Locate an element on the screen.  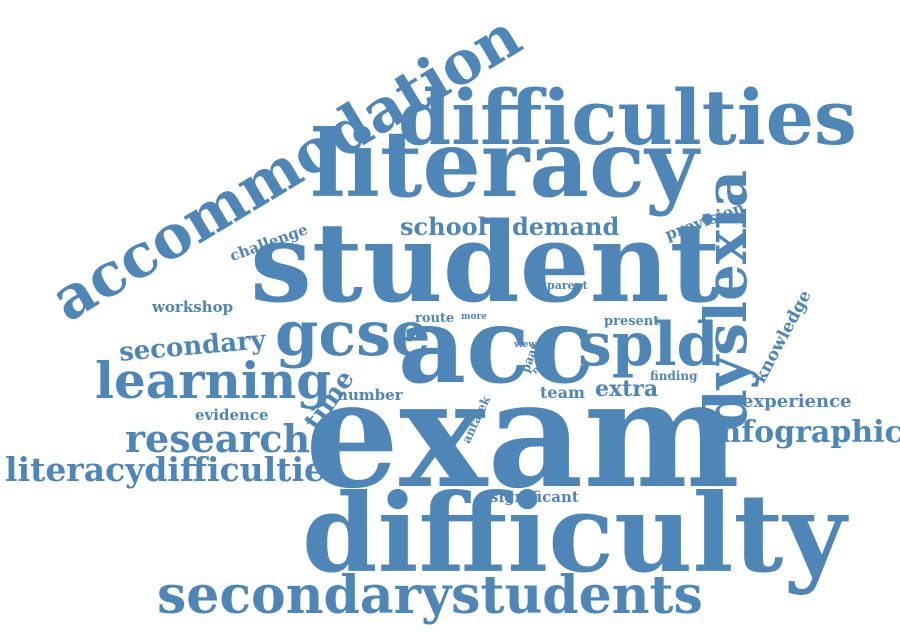
word-experience: experience is located at coordinates (797, 401).